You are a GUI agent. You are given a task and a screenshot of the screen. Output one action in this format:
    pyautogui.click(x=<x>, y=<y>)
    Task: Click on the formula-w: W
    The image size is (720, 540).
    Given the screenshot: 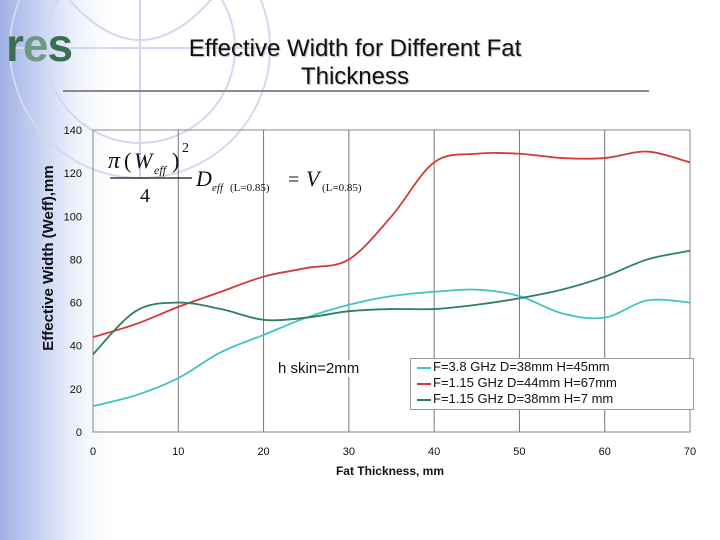 What is the action you would take?
    pyautogui.click(x=144, y=160)
    